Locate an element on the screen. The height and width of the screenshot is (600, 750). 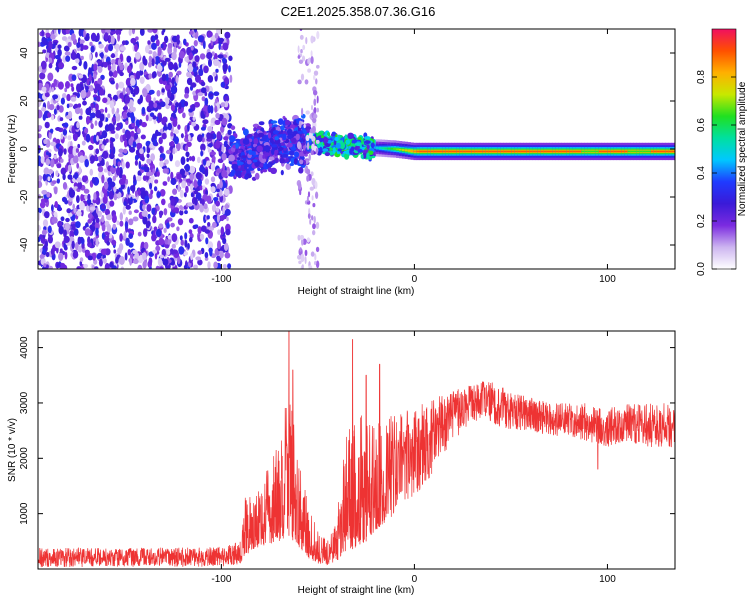
y-tick-label: 20 is located at coordinates (24, 101).